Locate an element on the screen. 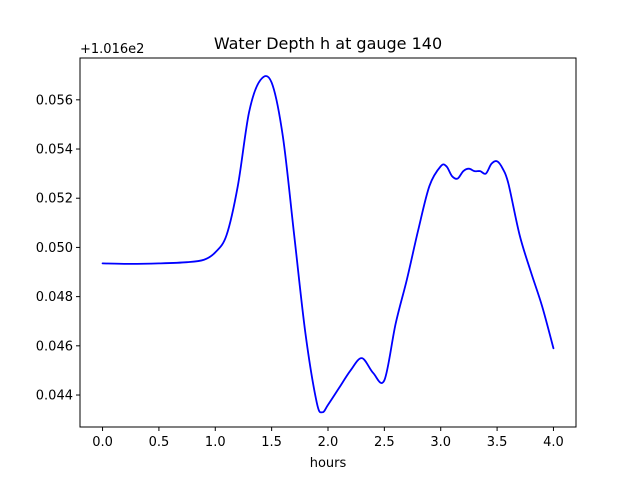  x-axis-label: hours is located at coordinates (328, 463).